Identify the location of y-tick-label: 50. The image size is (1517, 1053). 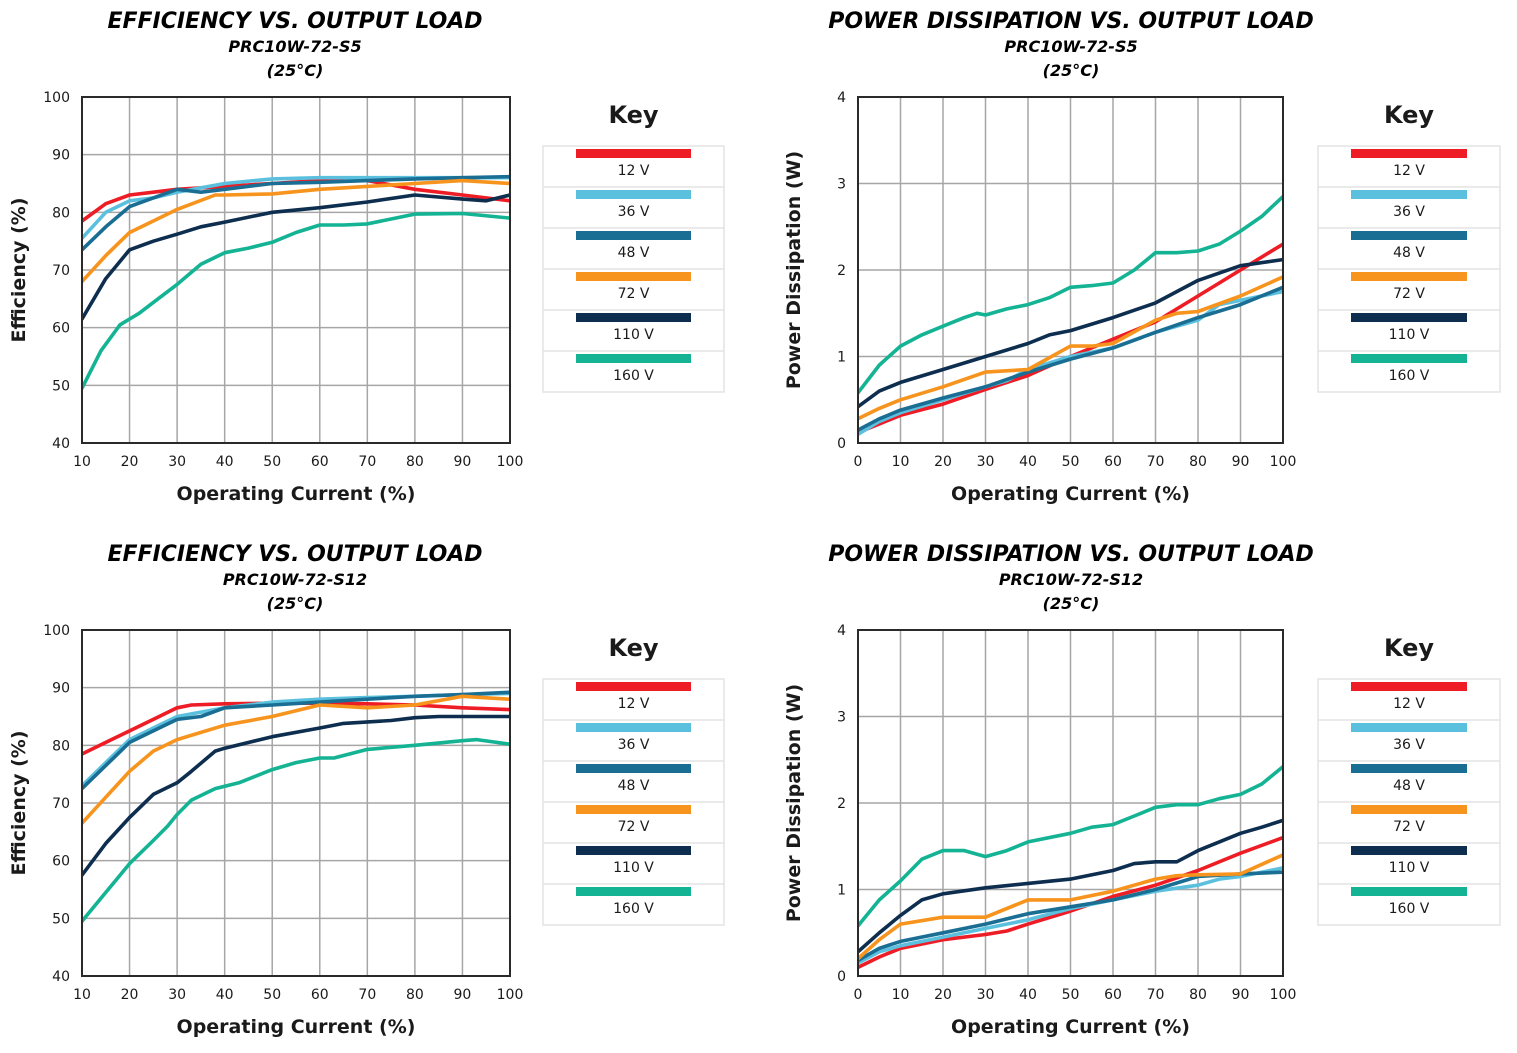
(61, 386).